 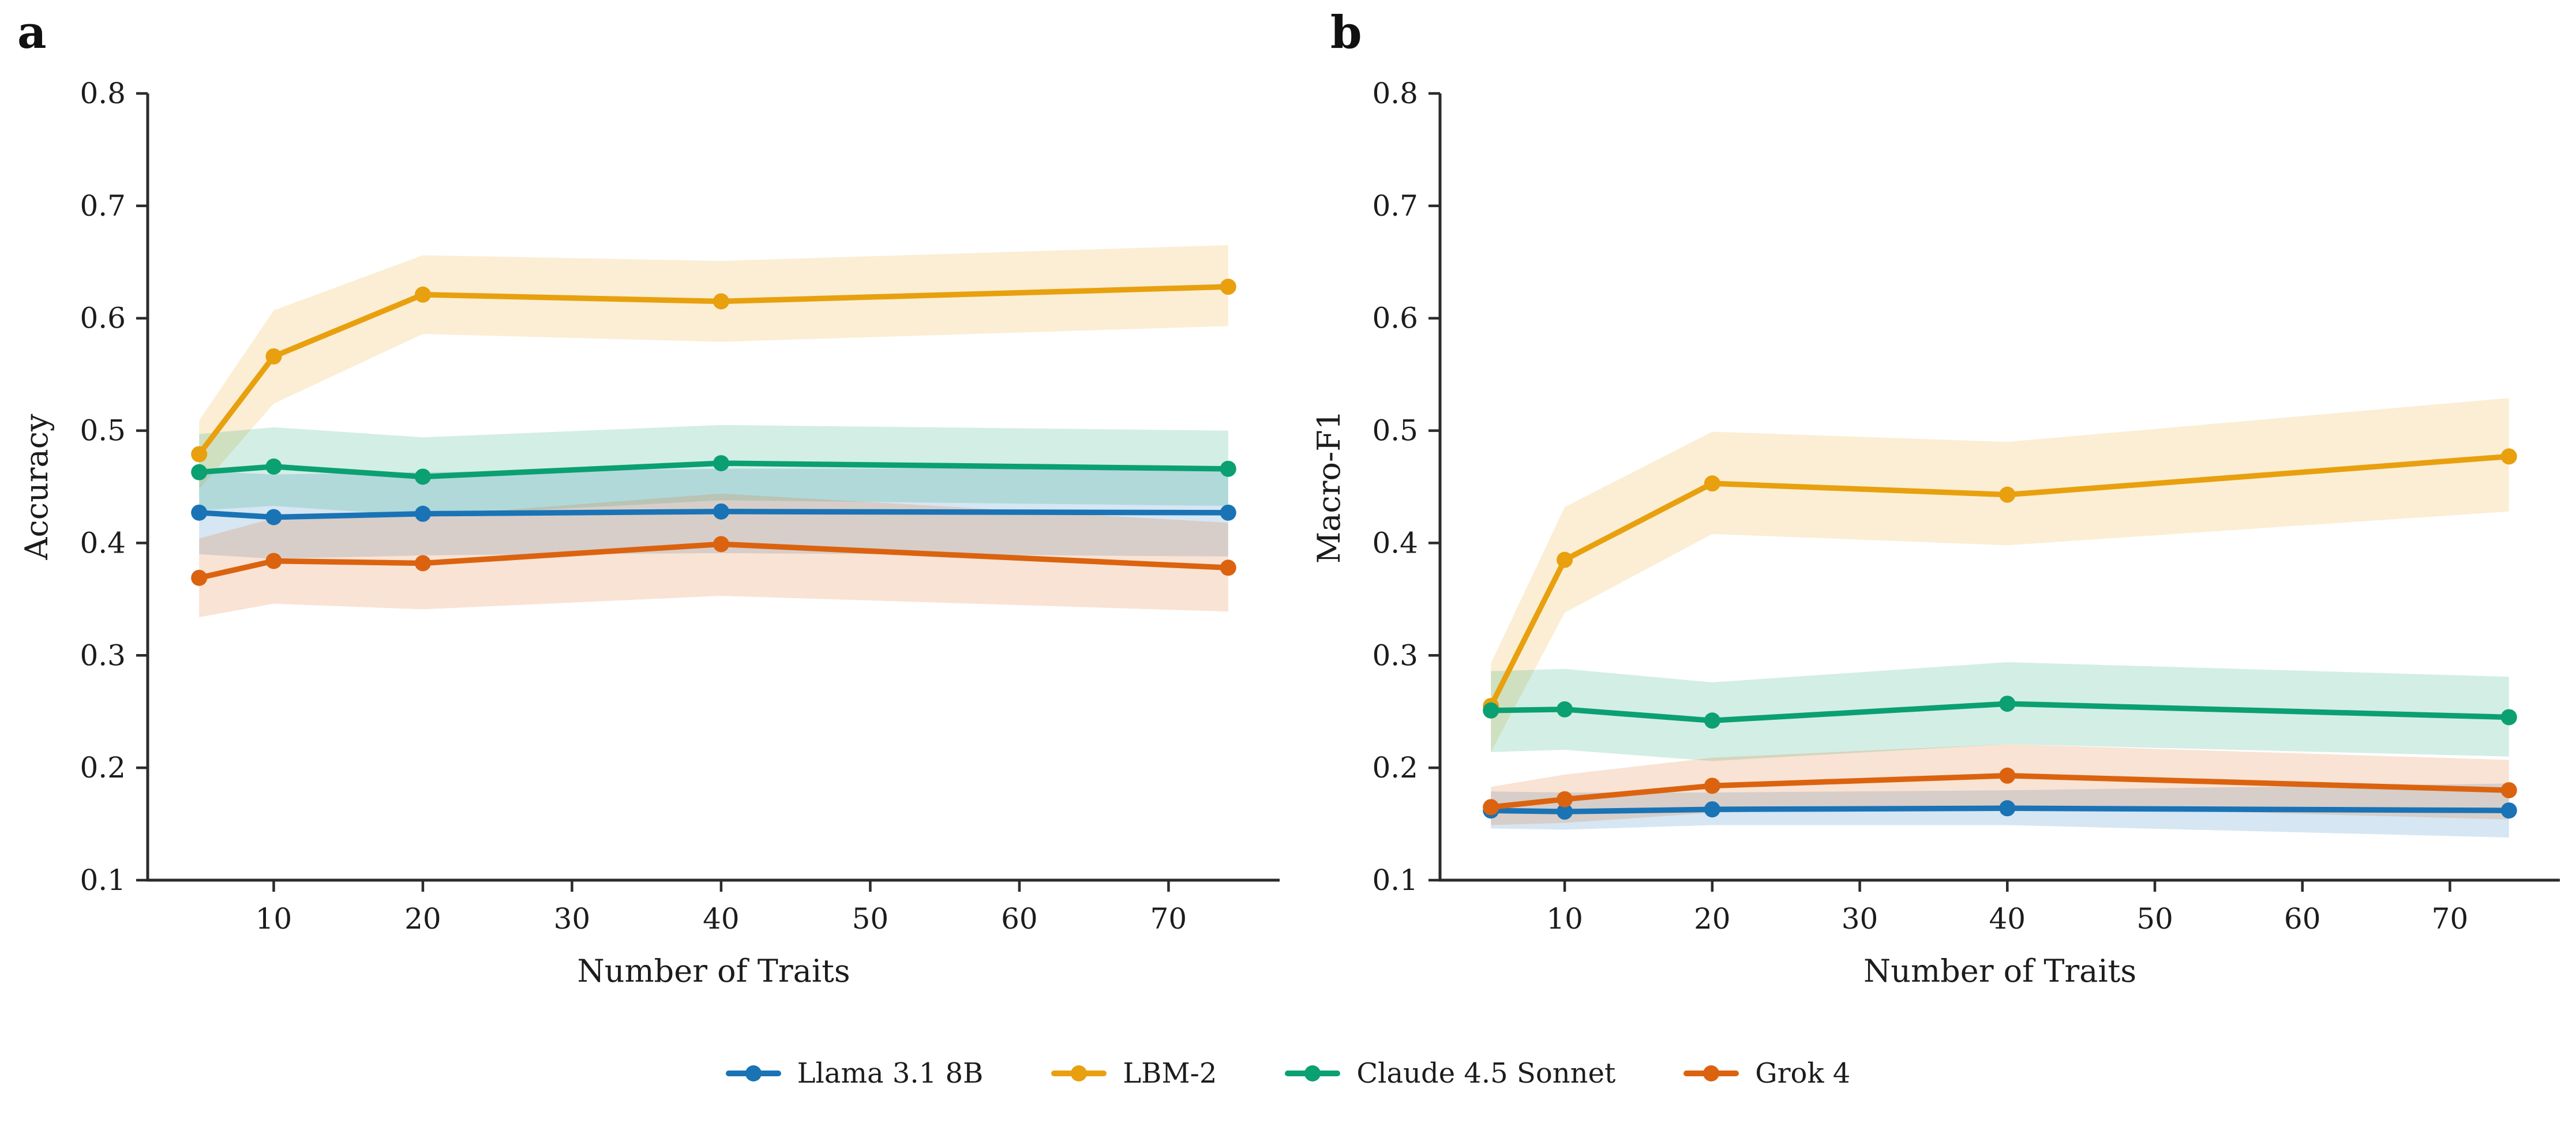 What do you see at coordinates (36, 487) in the screenshot?
I see `y-axis-label: Accuracy` at bounding box center [36, 487].